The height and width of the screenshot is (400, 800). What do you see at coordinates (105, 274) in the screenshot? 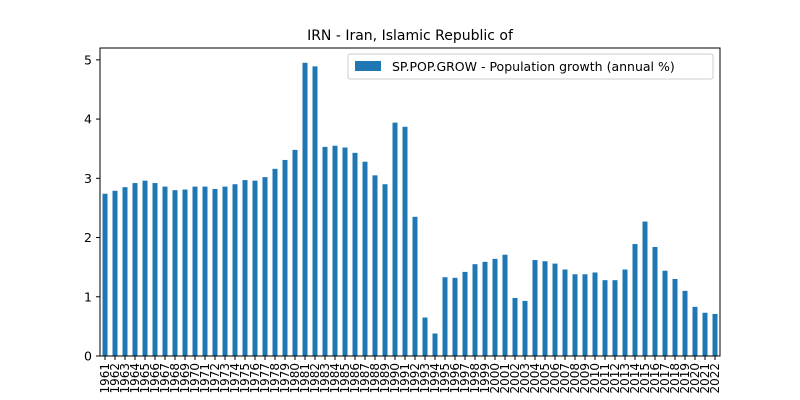
I see `bar-1961` at bounding box center [105, 274].